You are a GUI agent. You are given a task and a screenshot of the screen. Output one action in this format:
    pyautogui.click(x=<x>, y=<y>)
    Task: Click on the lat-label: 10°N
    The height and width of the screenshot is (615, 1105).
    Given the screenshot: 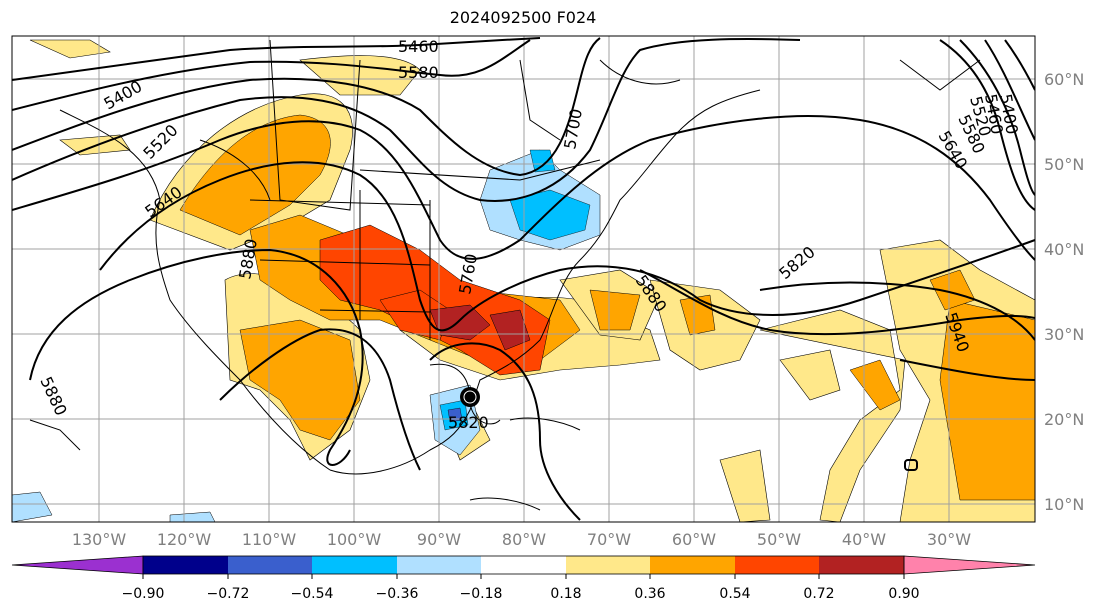 What is the action you would take?
    pyautogui.click(x=1064, y=504)
    